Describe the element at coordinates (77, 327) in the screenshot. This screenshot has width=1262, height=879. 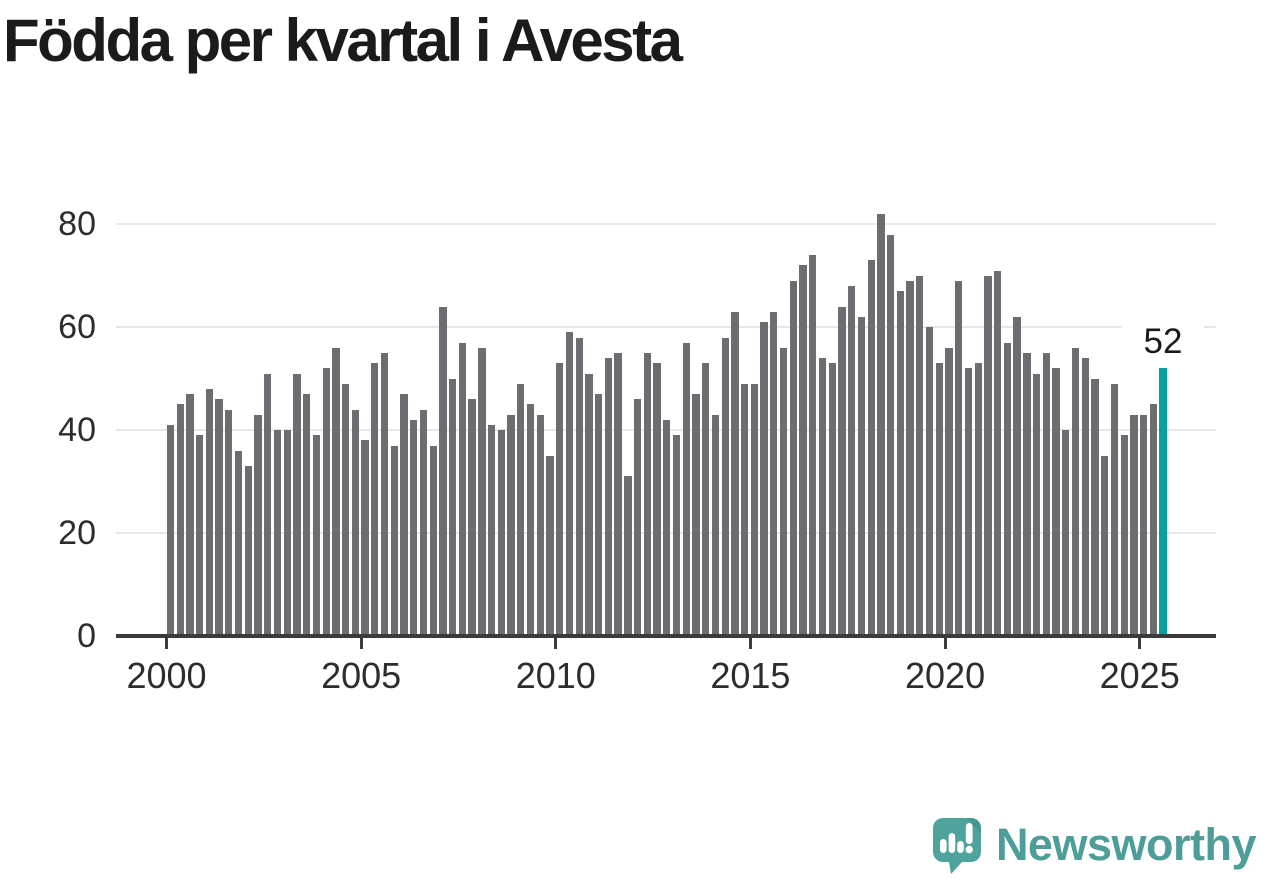
I see `y-axis-label-60: 60` at that location.